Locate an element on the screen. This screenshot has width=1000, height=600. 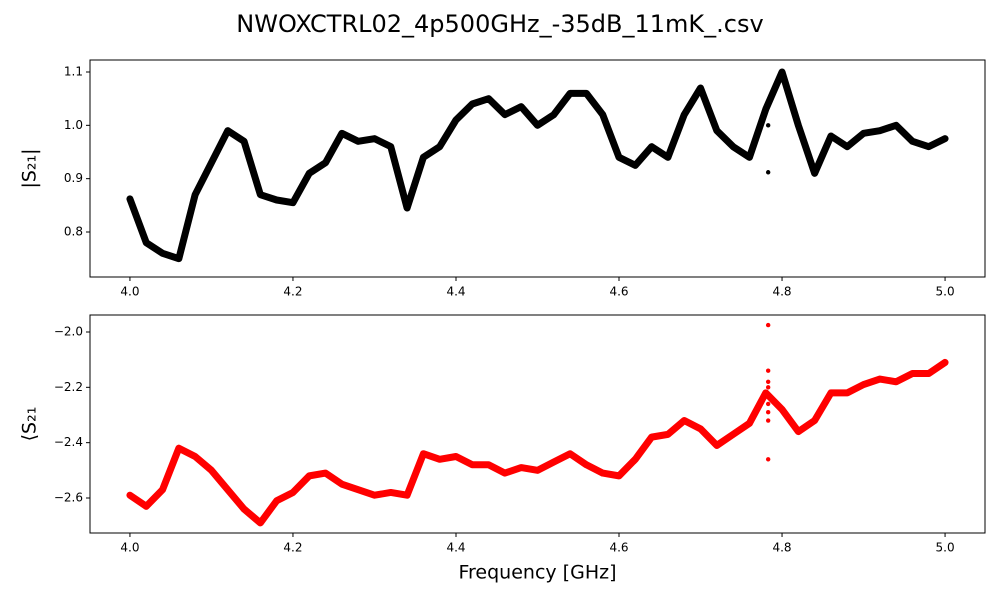
y-tick-label: −2.0 is located at coordinates (68, 331).